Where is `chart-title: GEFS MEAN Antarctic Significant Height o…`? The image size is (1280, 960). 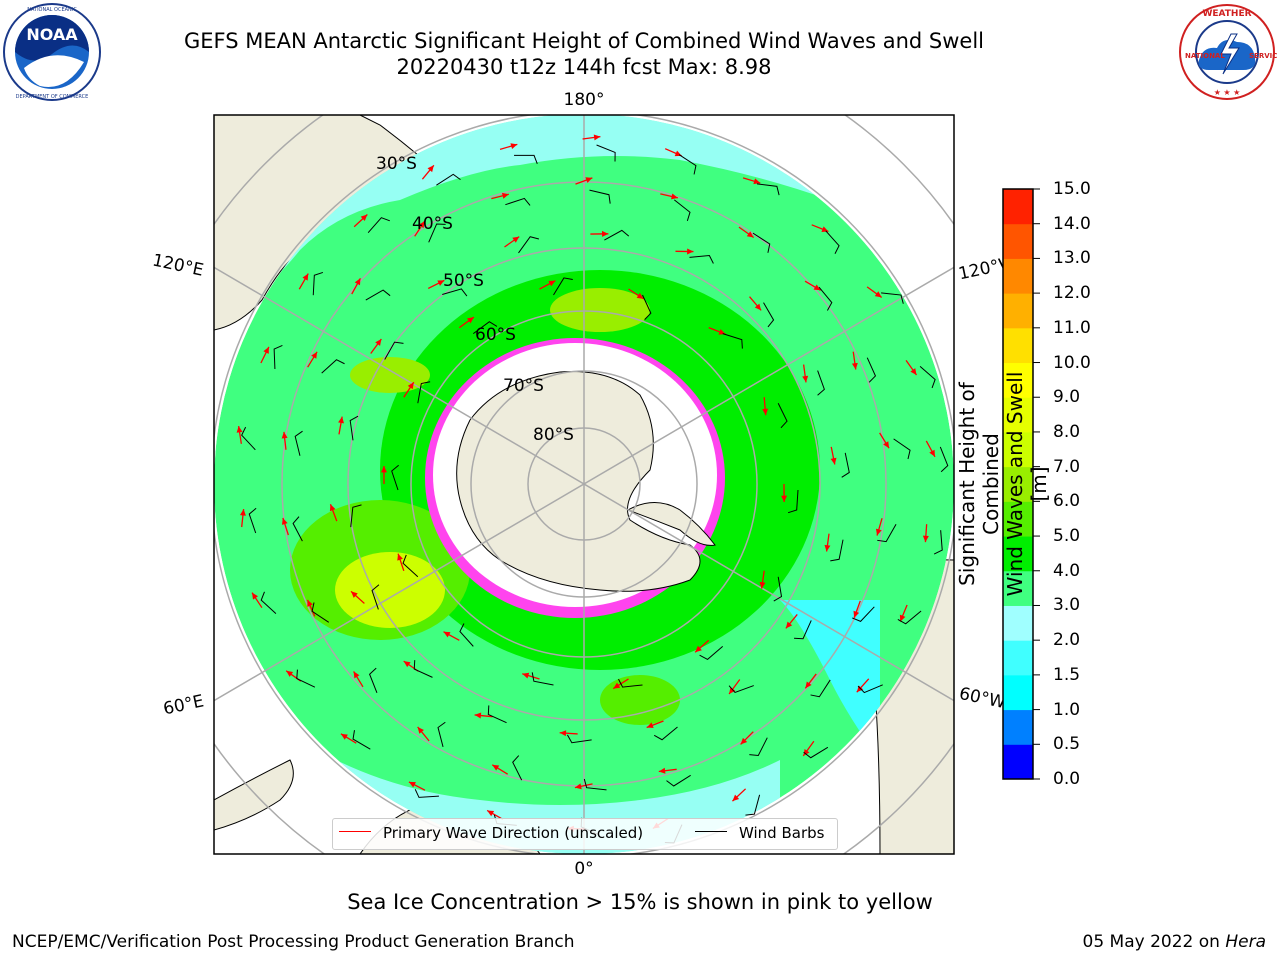 chart-title: GEFS MEAN Antarctic Significant Height o… is located at coordinates (584, 41).